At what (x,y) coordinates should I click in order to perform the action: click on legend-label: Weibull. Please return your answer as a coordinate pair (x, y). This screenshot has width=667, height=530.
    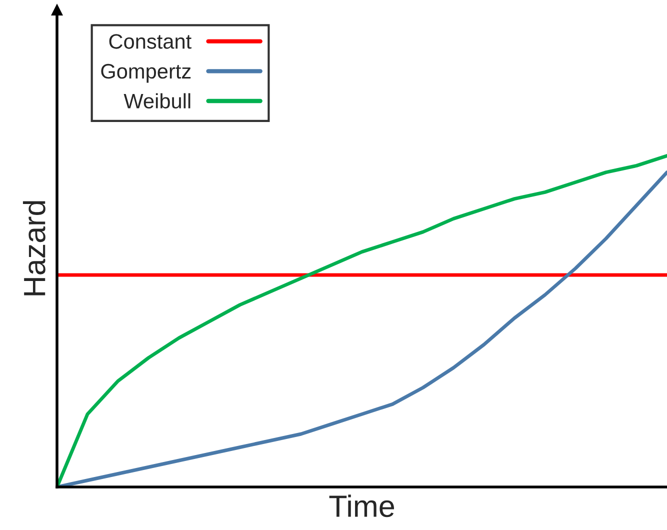
    Looking at the image, I should click on (157, 100).